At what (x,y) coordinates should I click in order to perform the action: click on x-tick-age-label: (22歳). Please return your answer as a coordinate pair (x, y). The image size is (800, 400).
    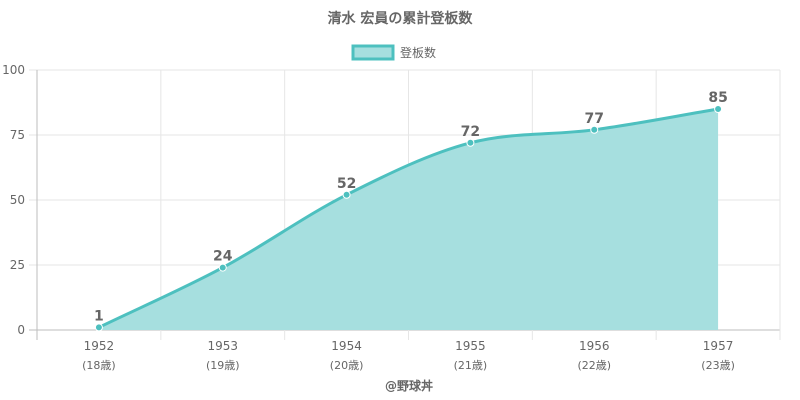
    Looking at the image, I should click on (594, 365).